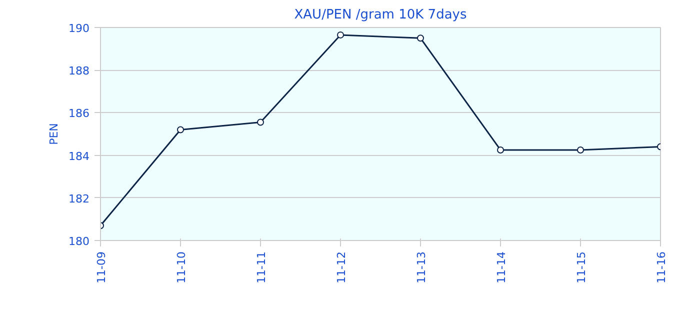 The height and width of the screenshot is (320, 680). What do you see at coordinates (181, 267) in the screenshot?
I see `x-tick-label: 11-10` at bounding box center [181, 267].